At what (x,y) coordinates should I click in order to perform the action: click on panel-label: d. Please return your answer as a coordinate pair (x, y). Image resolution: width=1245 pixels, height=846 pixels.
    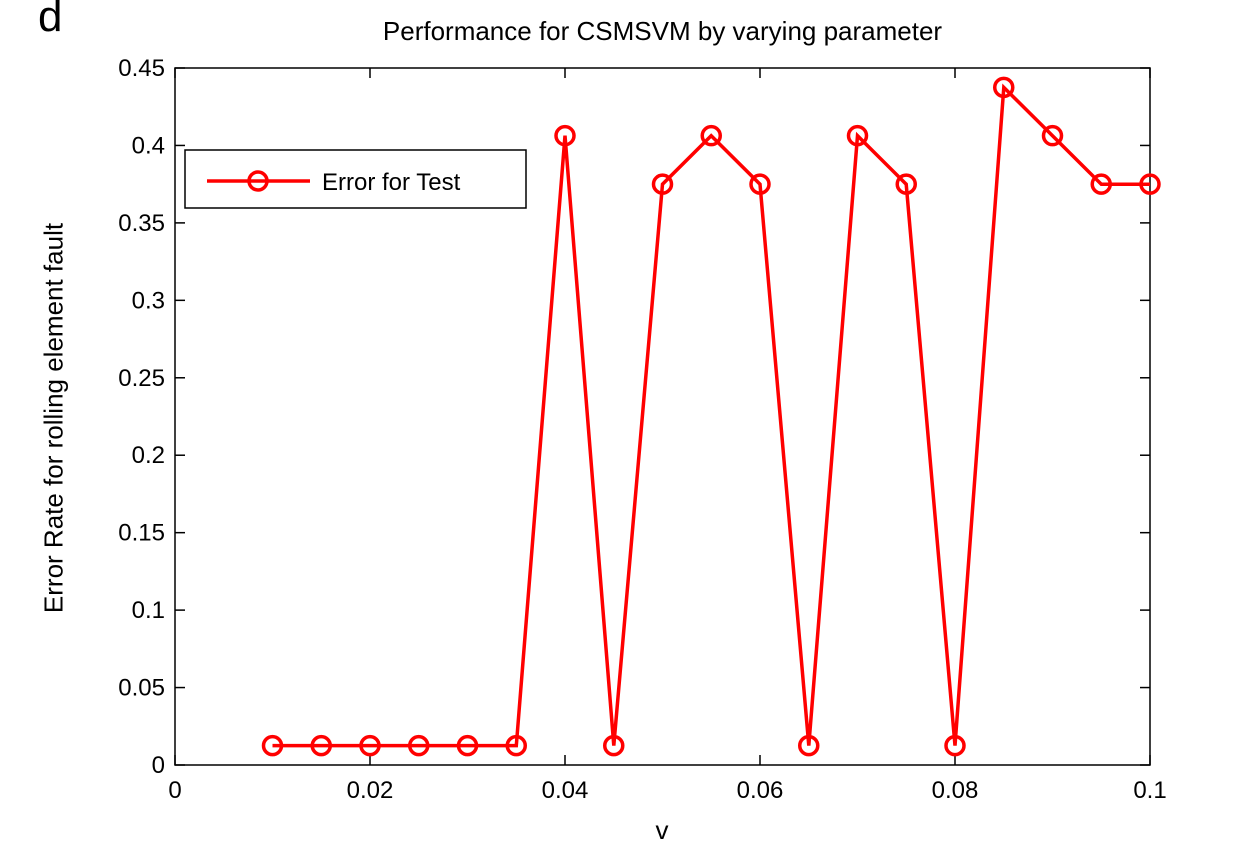
    Looking at the image, I should click on (50, 20).